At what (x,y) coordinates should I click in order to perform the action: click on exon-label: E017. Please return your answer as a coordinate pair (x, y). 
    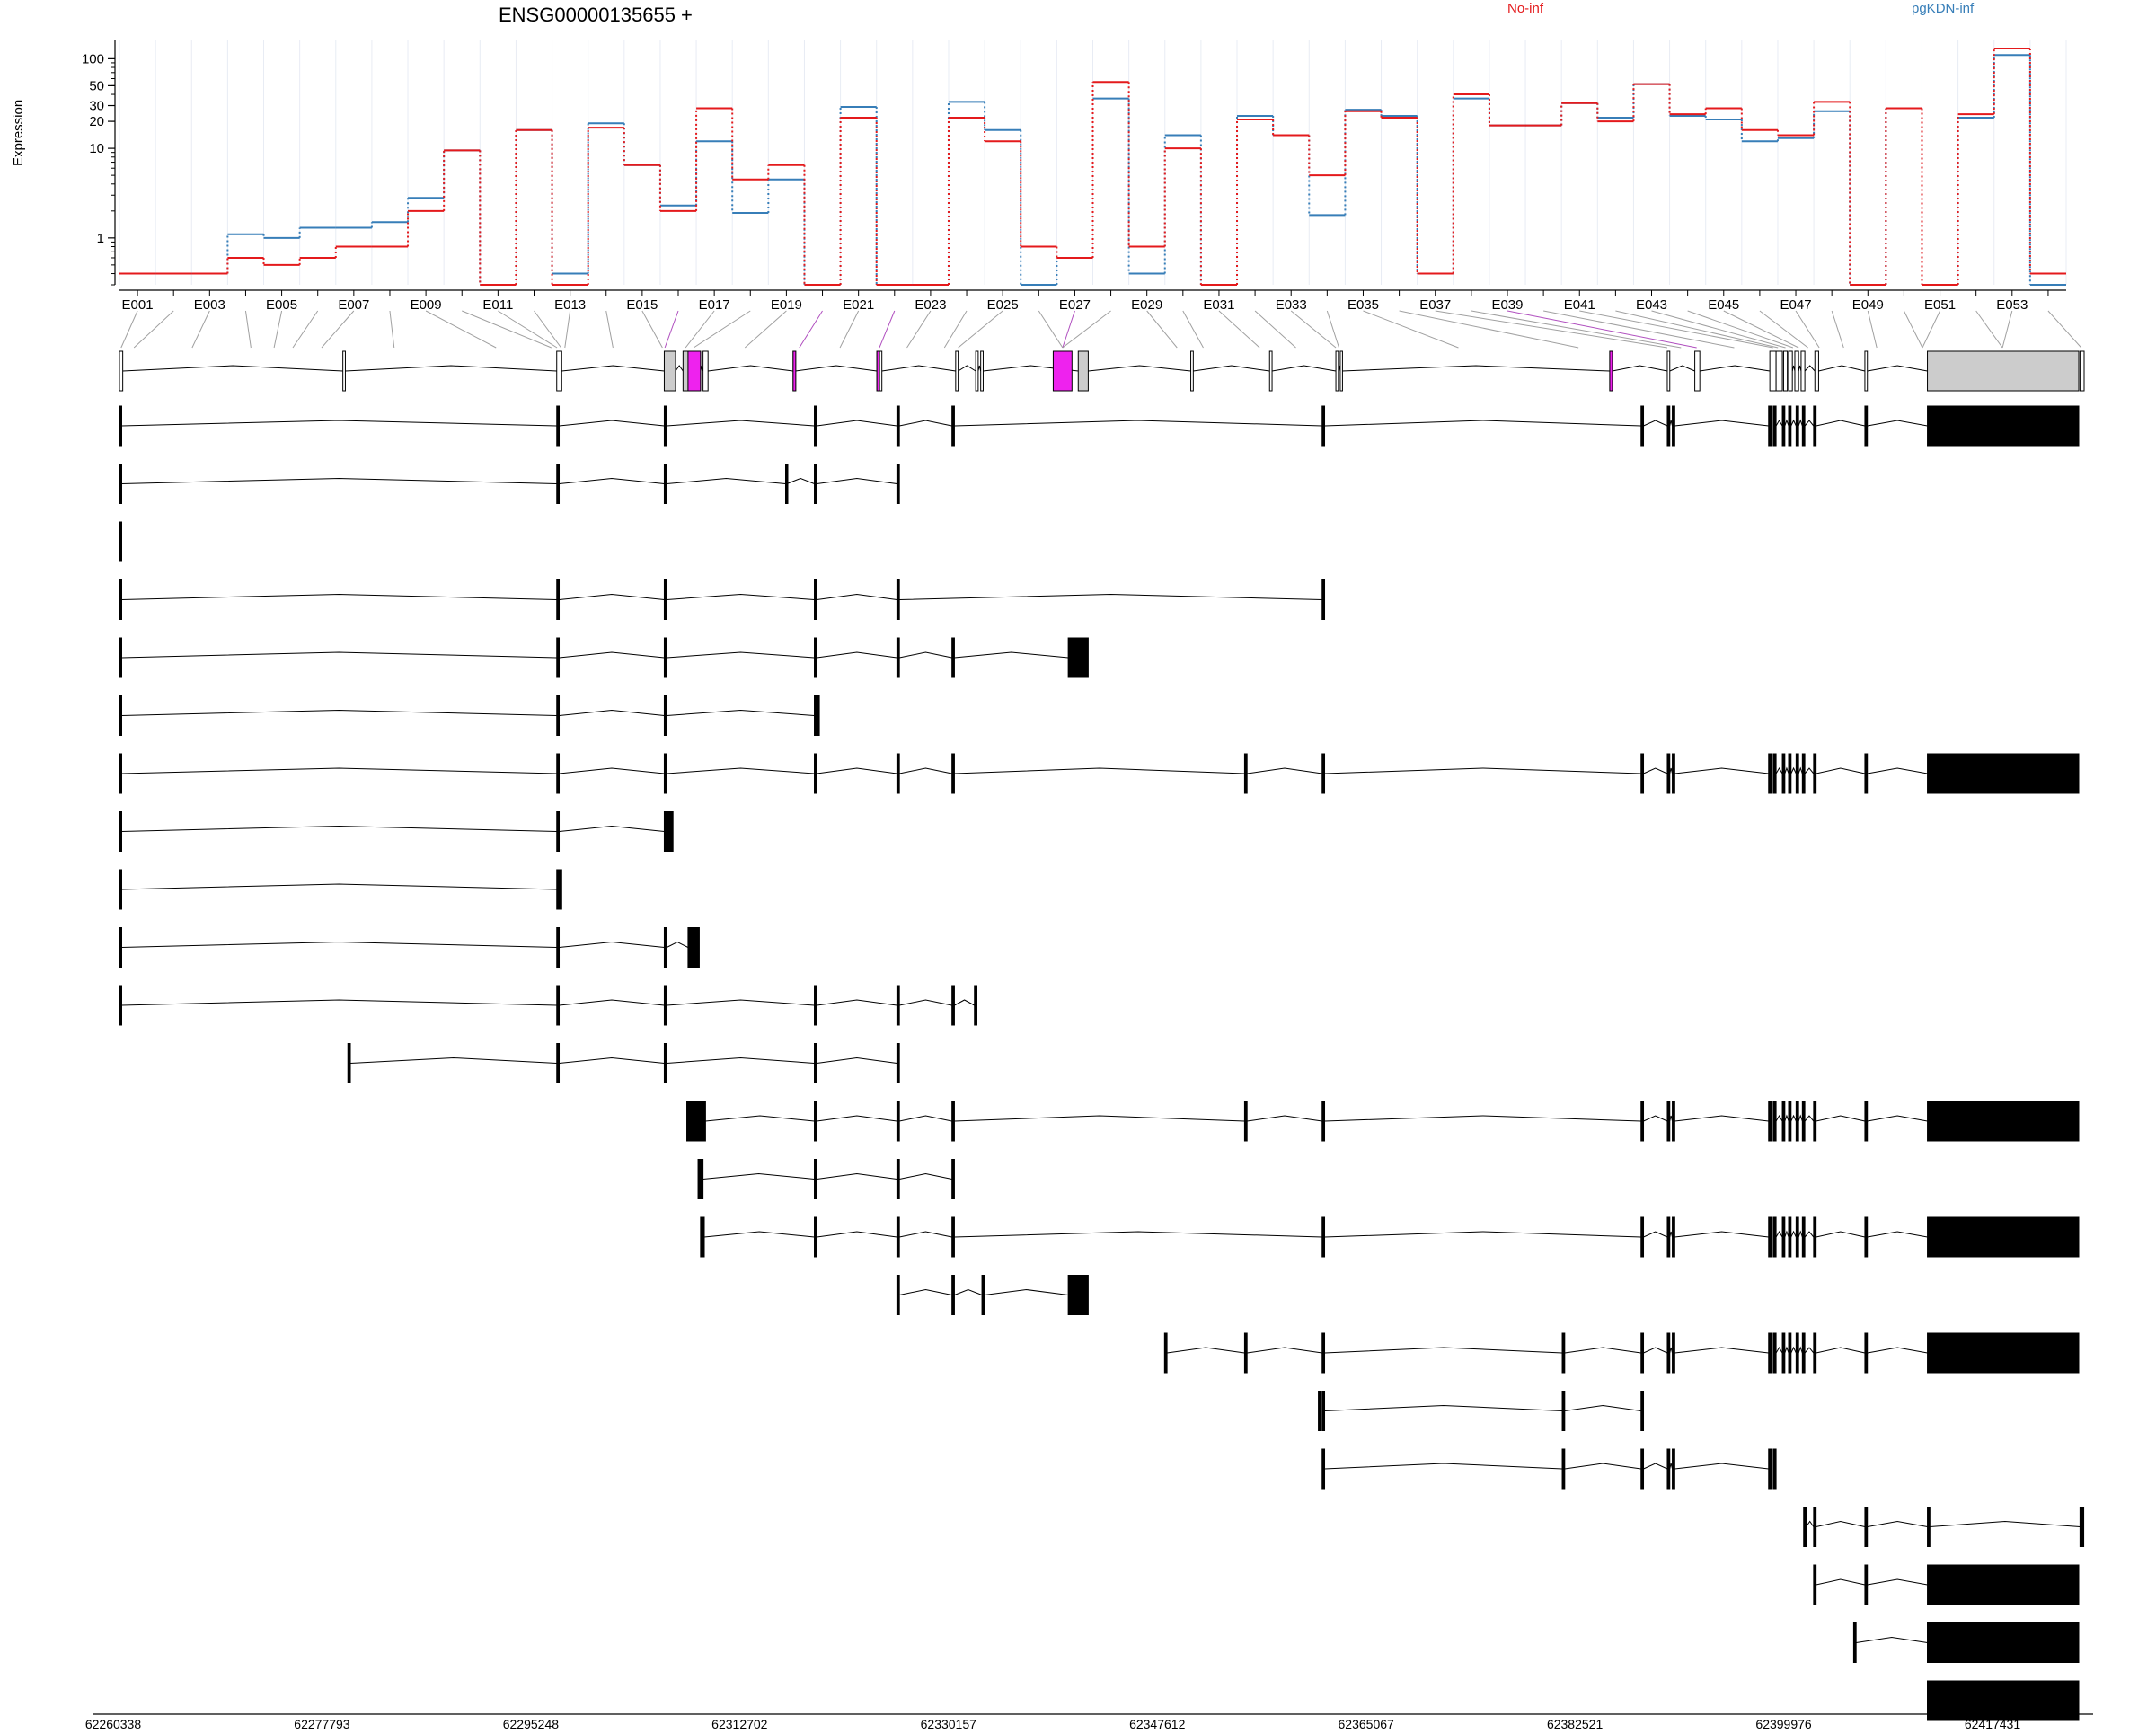
    Looking at the image, I should click on (715, 305).